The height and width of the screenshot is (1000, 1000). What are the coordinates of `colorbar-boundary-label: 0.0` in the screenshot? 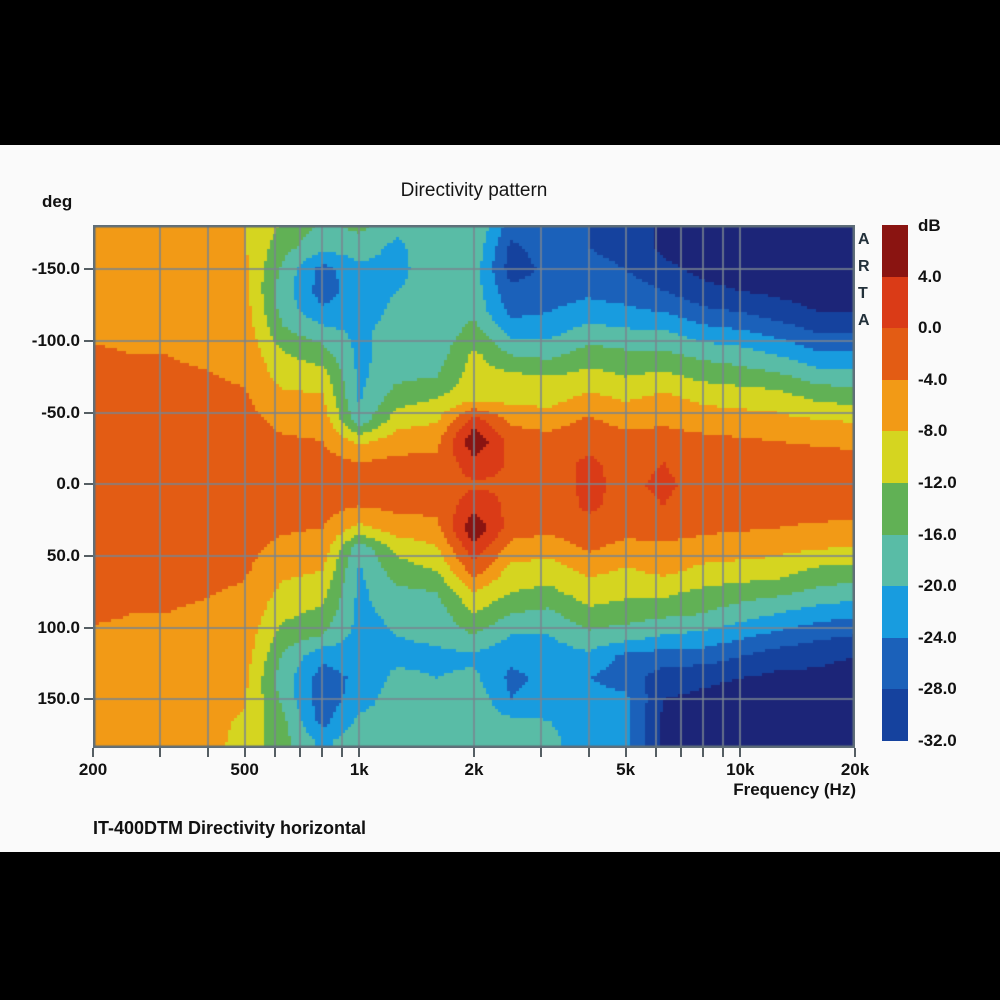 It's located at (930, 328).